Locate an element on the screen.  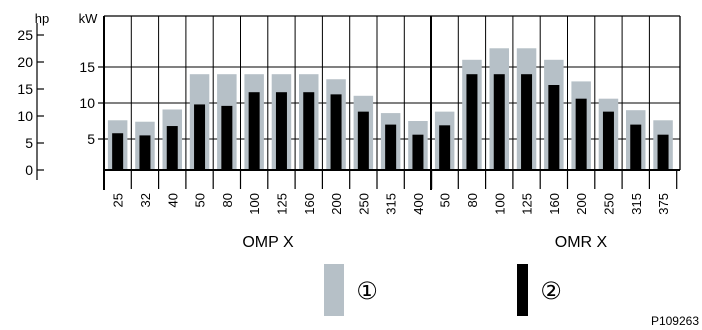
hp-tick-label: 5 is located at coordinates (29, 143).